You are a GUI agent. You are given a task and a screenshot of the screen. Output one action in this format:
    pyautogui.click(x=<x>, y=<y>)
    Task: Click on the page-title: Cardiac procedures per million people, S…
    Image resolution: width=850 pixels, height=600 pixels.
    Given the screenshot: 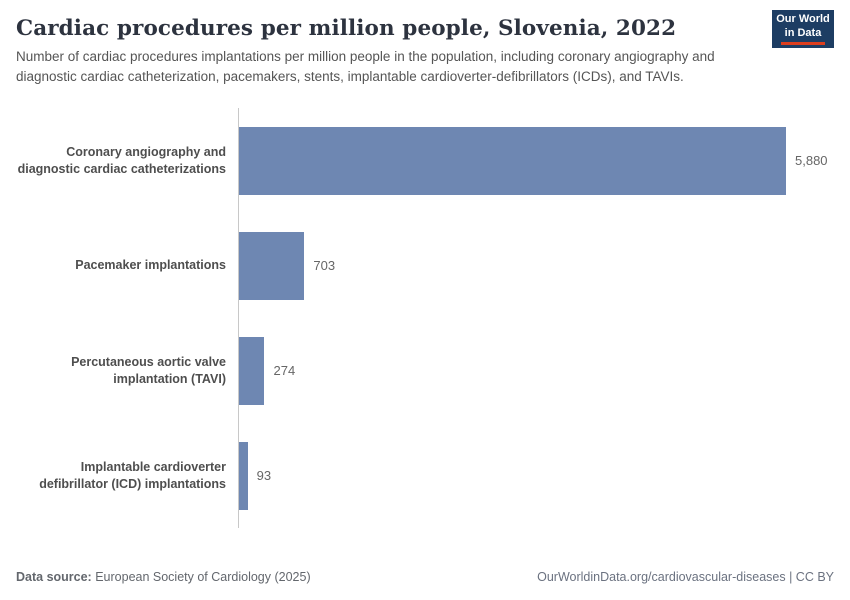 What is the action you would take?
    pyautogui.click(x=346, y=28)
    